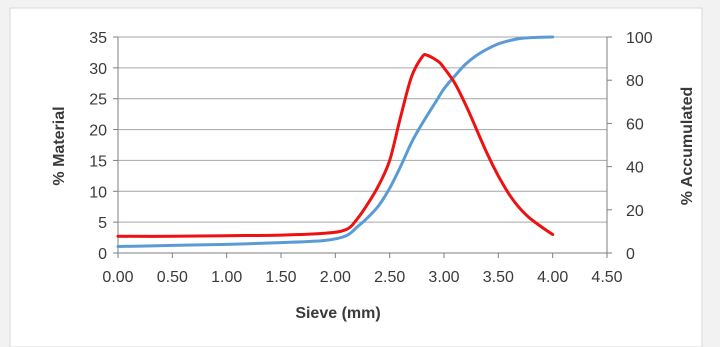  Describe the element at coordinates (98, 192) in the screenshot. I see `y-left-tick-label: 10` at that location.